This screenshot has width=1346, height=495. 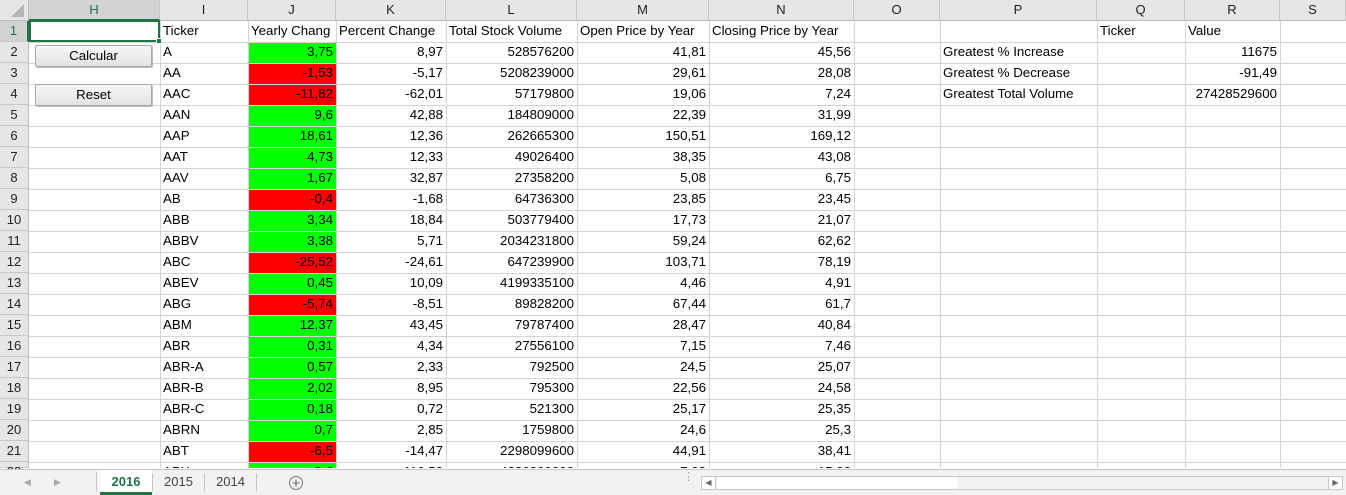 What do you see at coordinates (551, 408) in the screenshot?
I see `cell-total-volume: 521300` at bounding box center [551, 408].